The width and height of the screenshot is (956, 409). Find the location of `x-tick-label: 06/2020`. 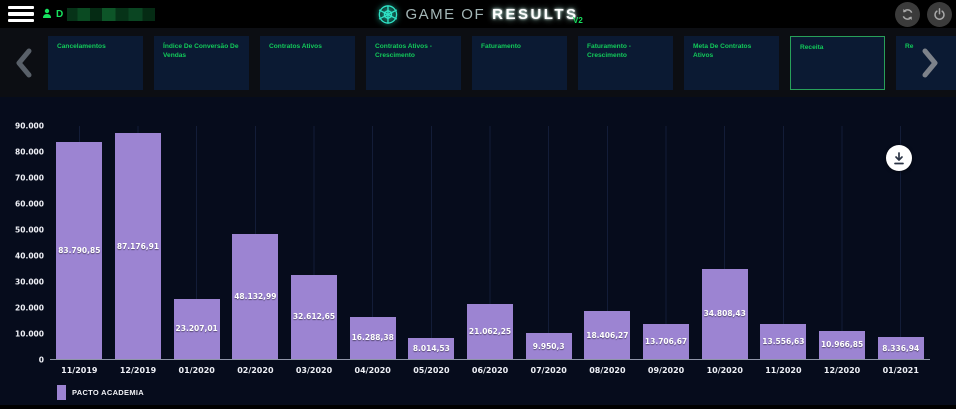

x-tick-label: 06/2020 is located at coordinates (490, 370).